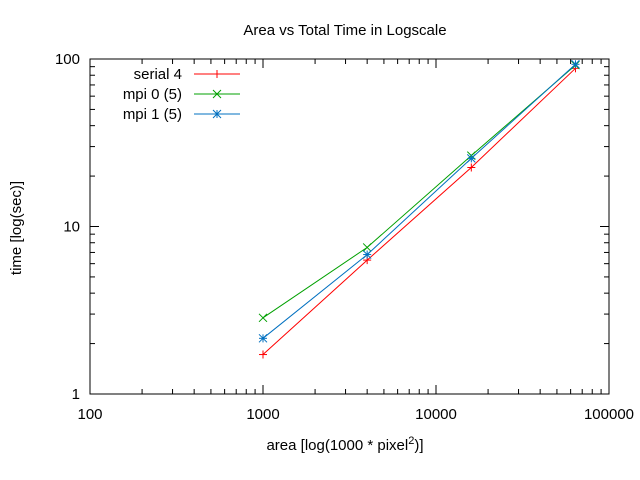 This screenshot has width=640, height=480. What do you see at coordinates (262, 414) in the screenshot?
I see `x-tick-label: 1000` at bounding box center [262, 414].